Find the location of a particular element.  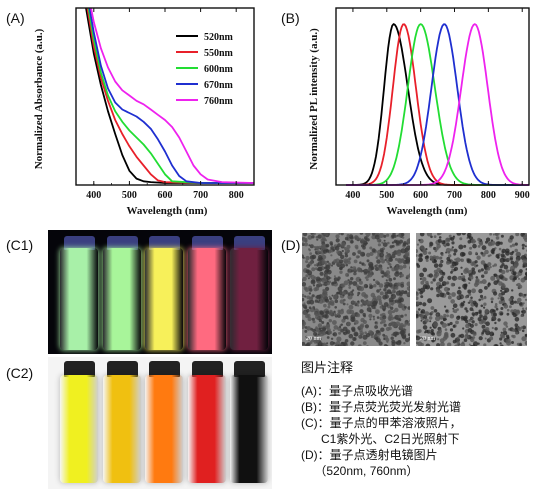

tem-right-texture is located at coordinates (471, 289).